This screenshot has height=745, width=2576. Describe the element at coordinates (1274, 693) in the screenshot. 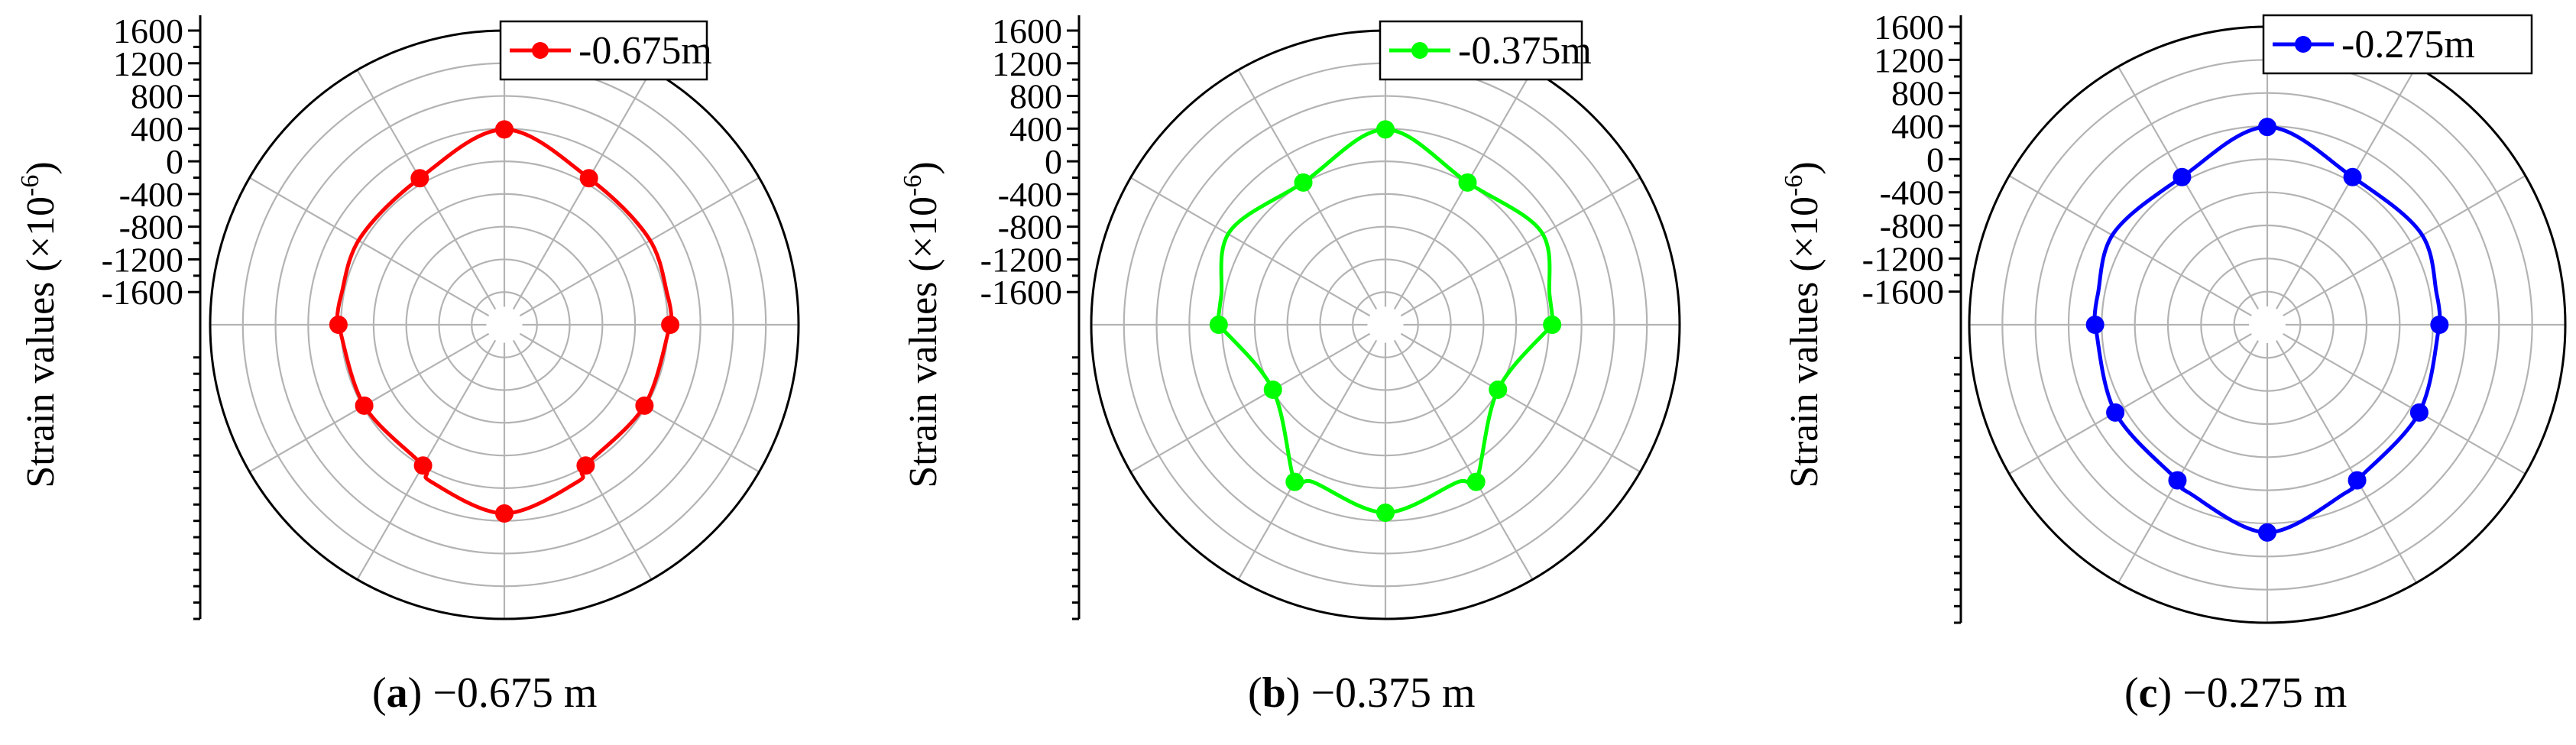

I see `caption-letter: b` at that location.